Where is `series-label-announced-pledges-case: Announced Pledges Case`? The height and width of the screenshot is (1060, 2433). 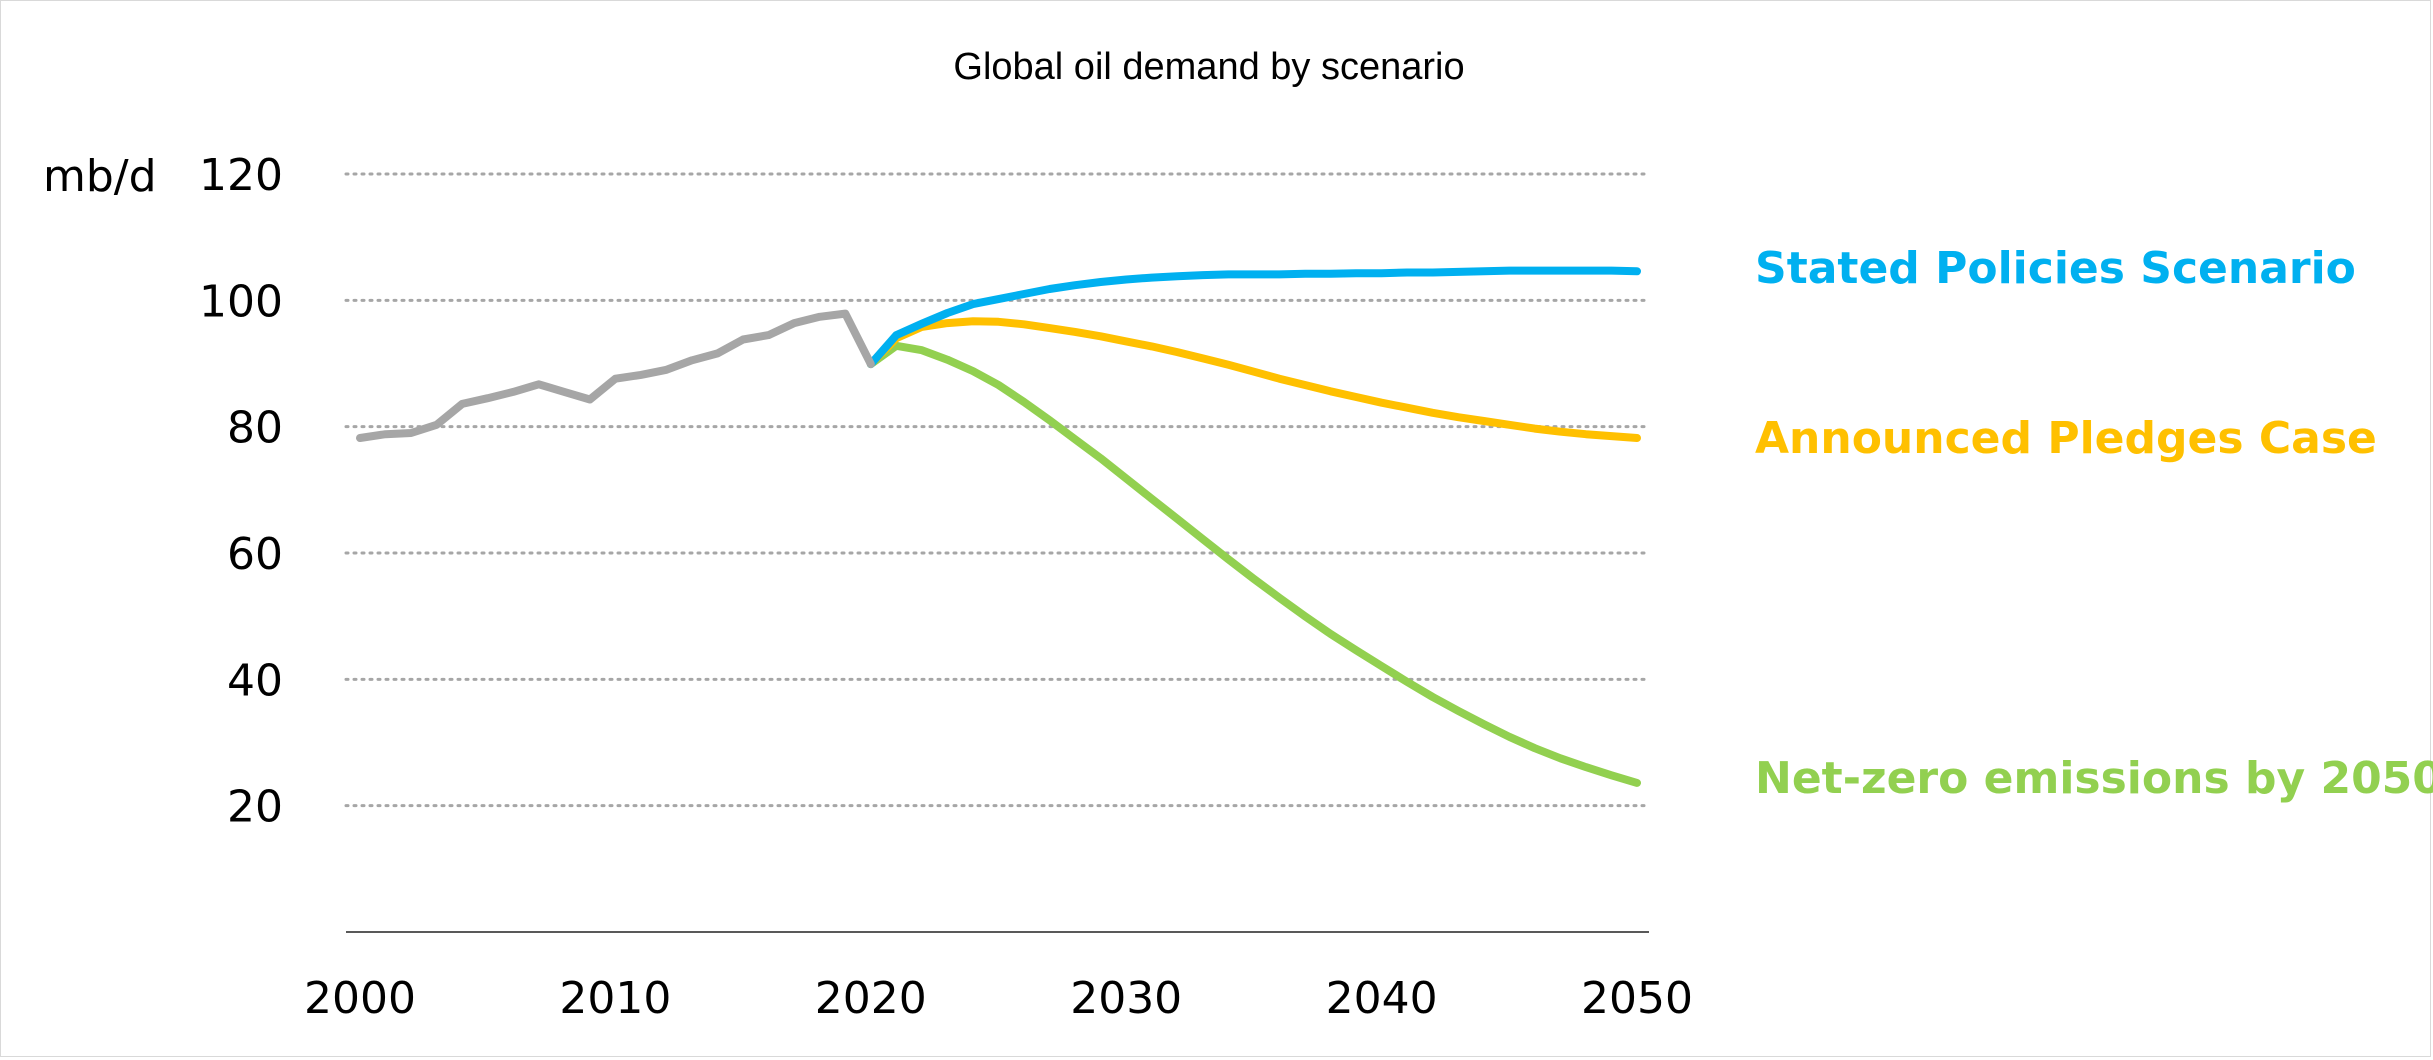
series-label-announced-pledges-case: Announced Pledges Case is located at coordinates (2066, 438).